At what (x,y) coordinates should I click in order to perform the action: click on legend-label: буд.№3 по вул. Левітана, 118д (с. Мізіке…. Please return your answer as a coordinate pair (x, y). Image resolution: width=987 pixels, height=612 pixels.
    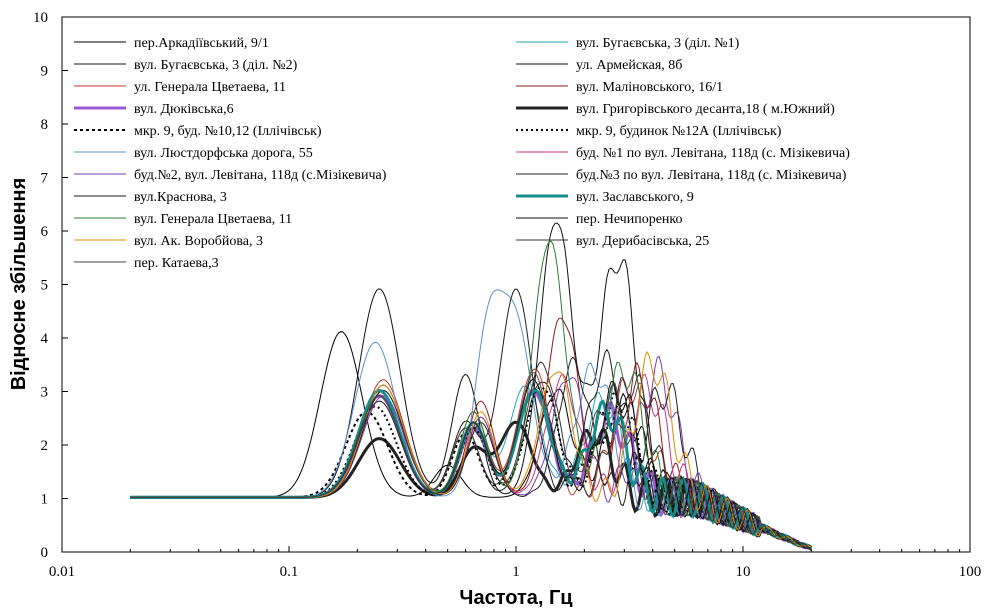
    Looking at the image, I should click on (711, 175).